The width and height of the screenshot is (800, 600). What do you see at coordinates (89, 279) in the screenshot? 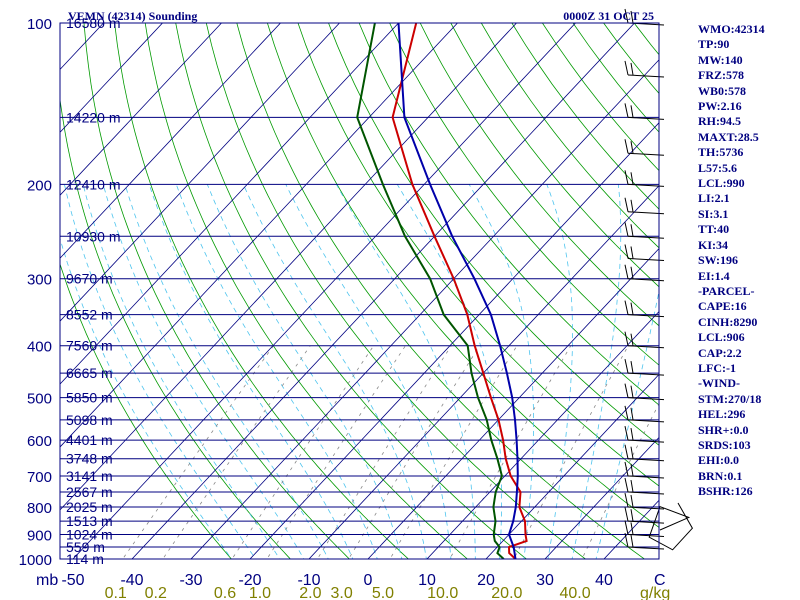
I see `height-label: 9670 m` at bounding box center [89, 279].